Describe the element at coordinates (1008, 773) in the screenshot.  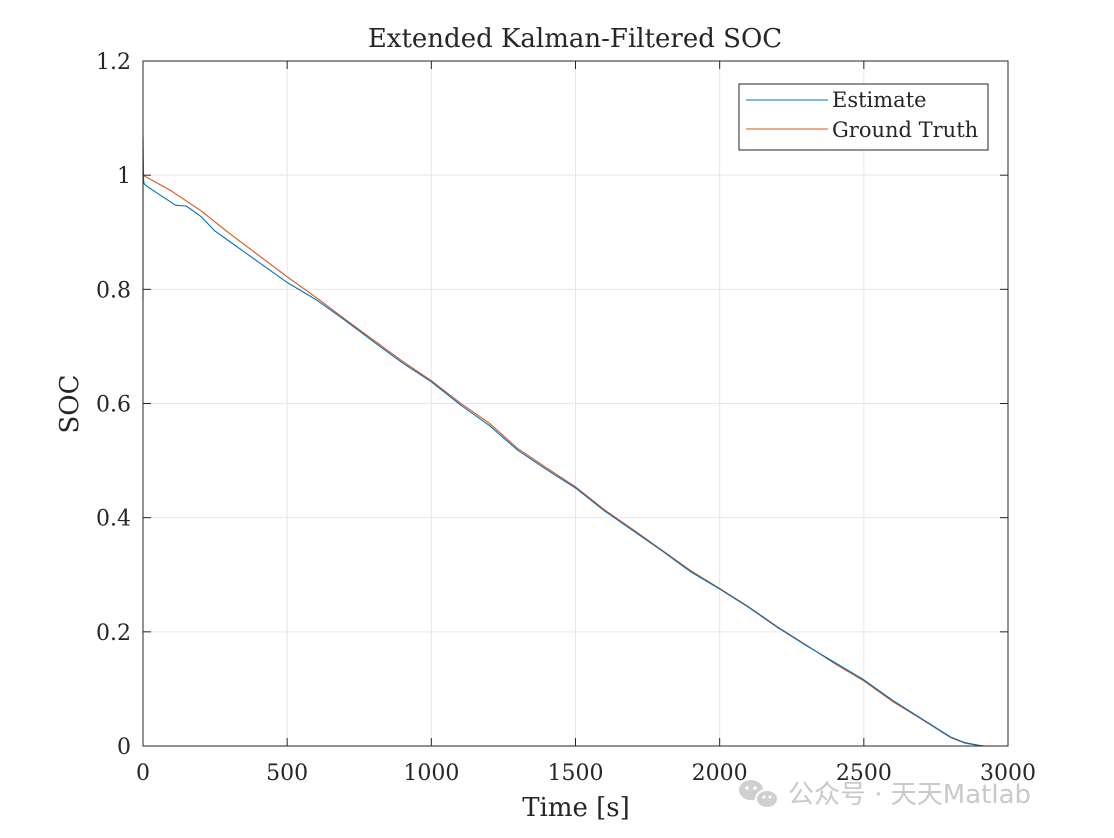
I see `x-tick-label: 3000` at that location.